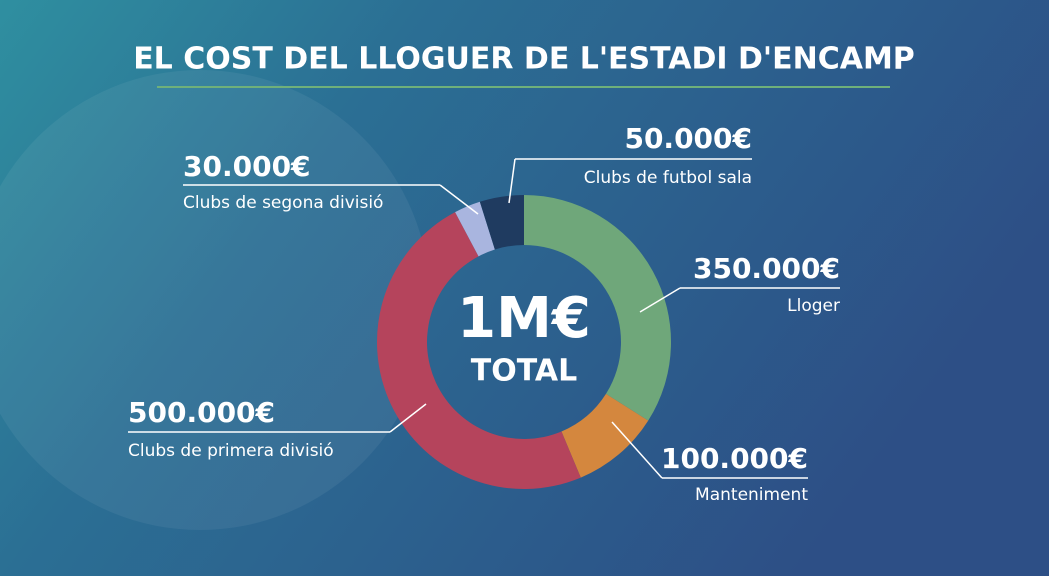  What do you see at coordinates (201, 412) in the screenshot?
I see `value-label: 500.000€` at bounding box center [201, 412].